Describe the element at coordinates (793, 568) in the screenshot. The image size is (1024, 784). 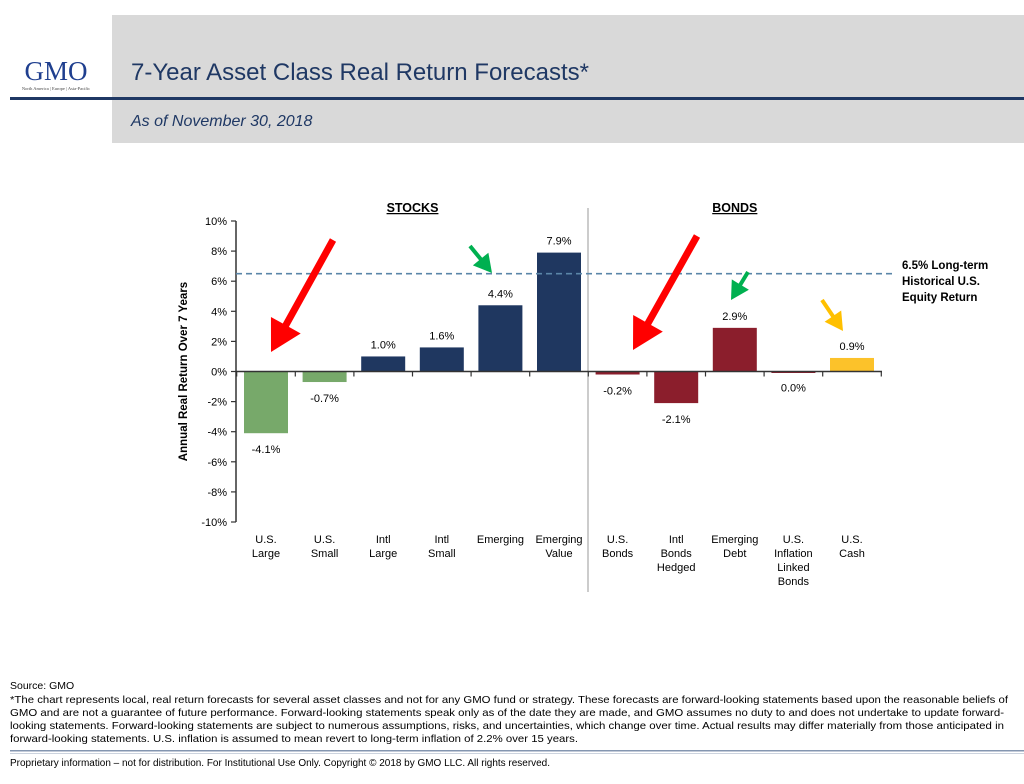
I see `category-label: Linked` at that location.